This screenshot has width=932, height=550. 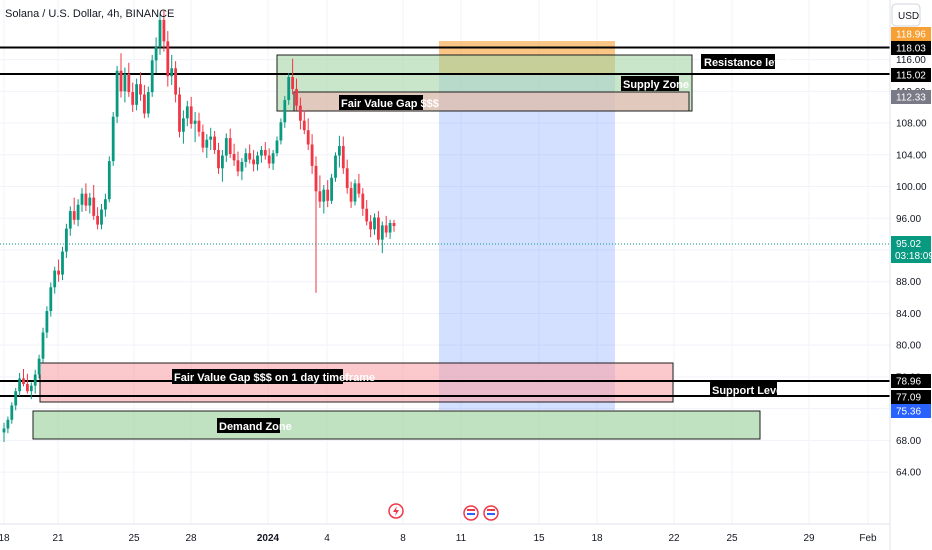 I want to click on fvg-1d-label: Fair Value Gap $$$ on 1 day timeframe, so click(x=274, y=378).